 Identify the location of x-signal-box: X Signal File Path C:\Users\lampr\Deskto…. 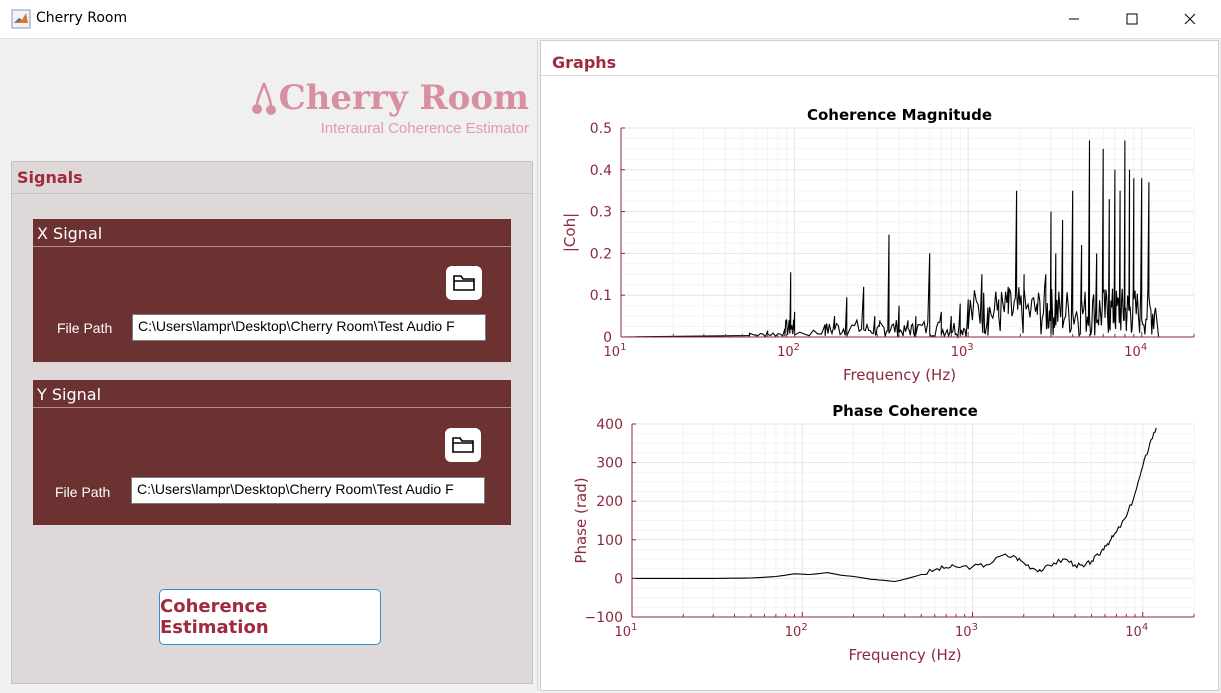
(272, 290).